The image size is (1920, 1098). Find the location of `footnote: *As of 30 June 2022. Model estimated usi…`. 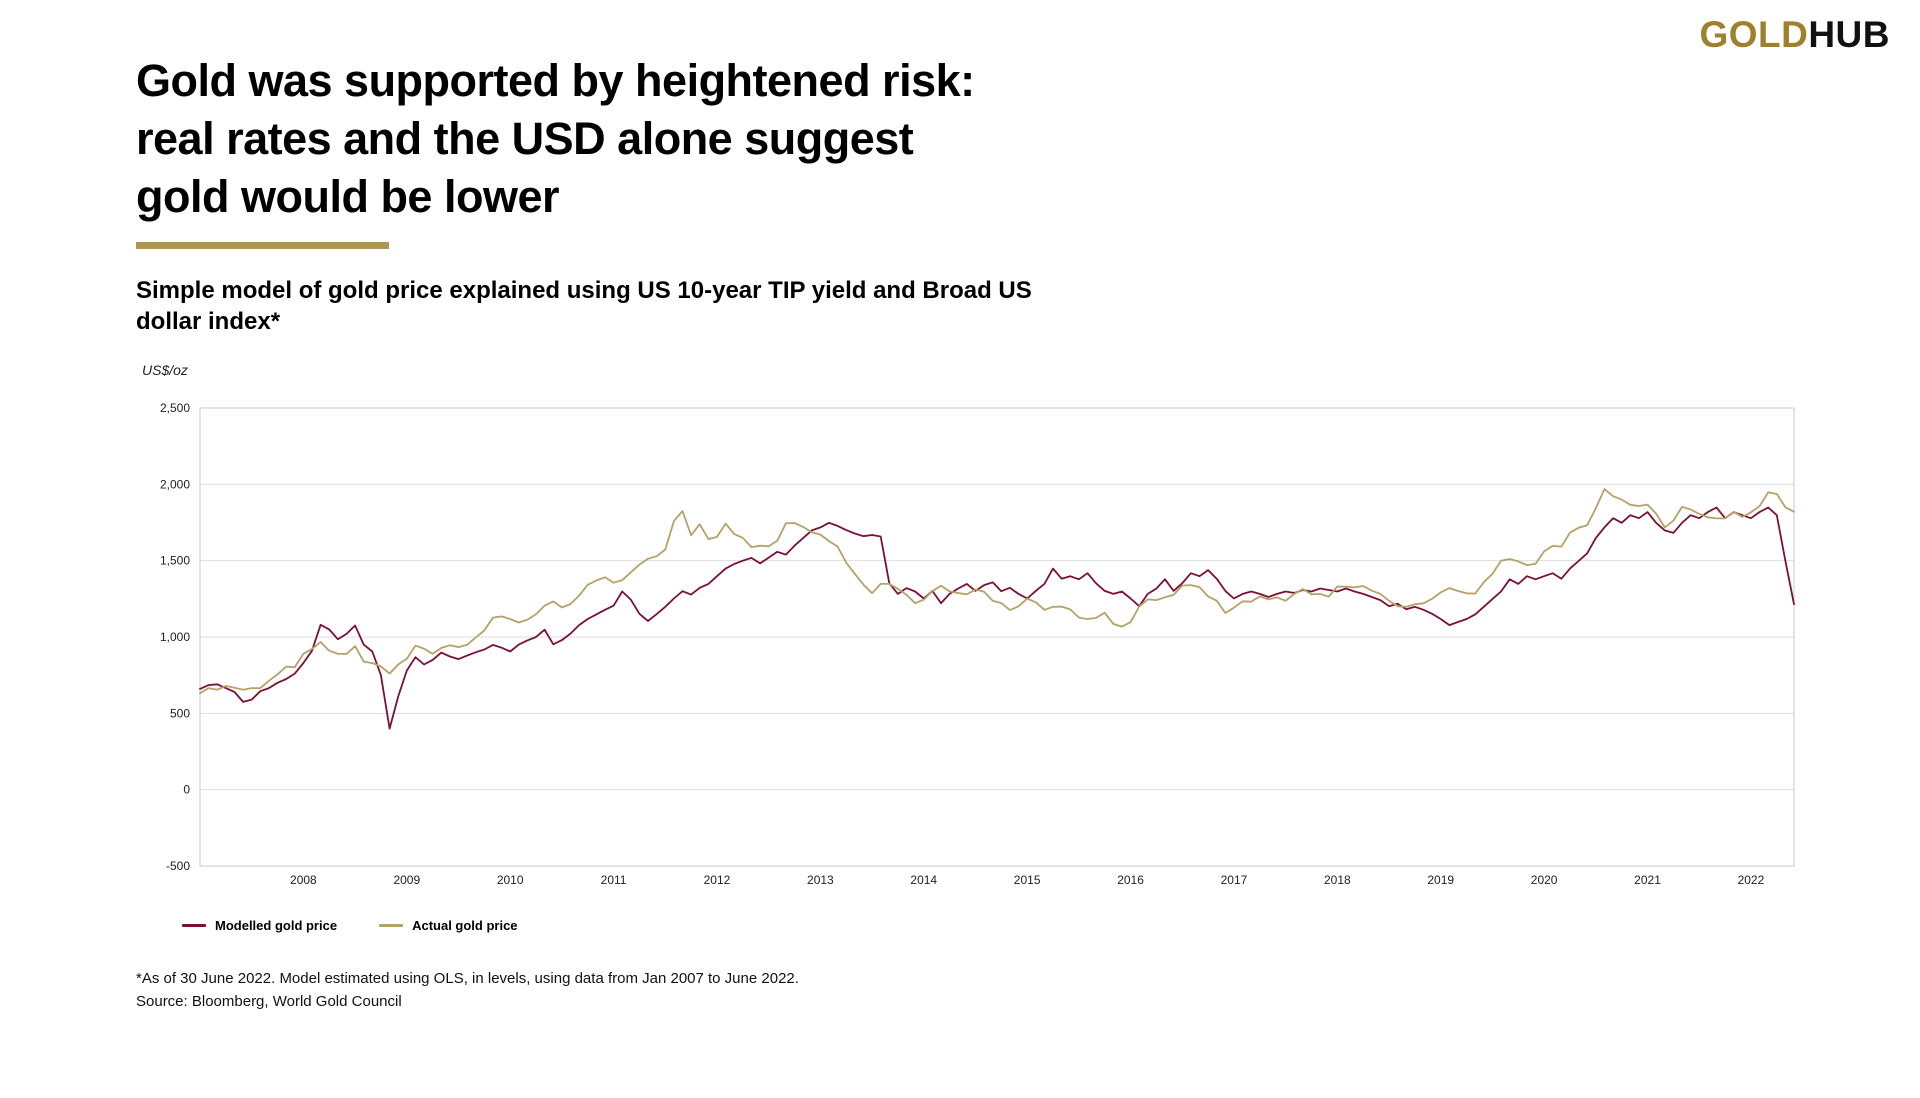

footnote: *As of 30 June 2022. Model estimated usi… is located at coordinates (467, 978).